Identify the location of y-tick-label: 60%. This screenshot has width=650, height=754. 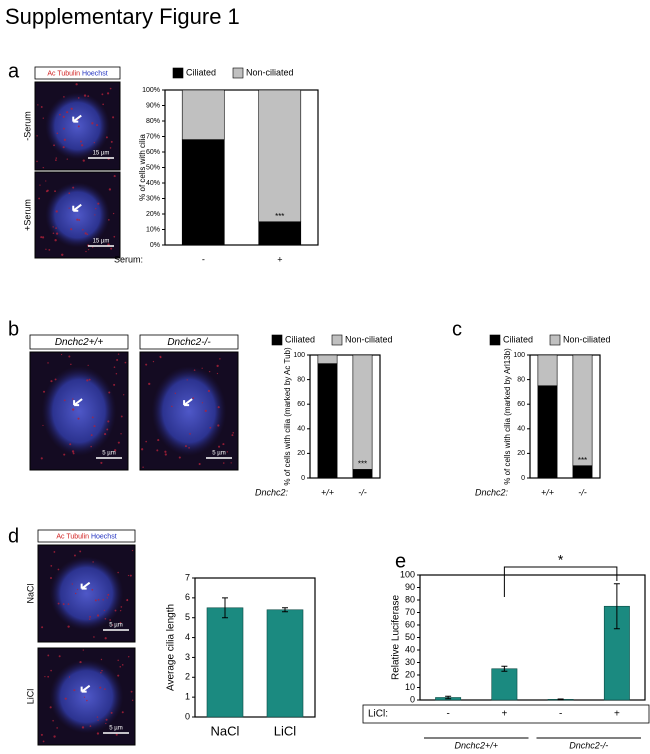
(153, 152).